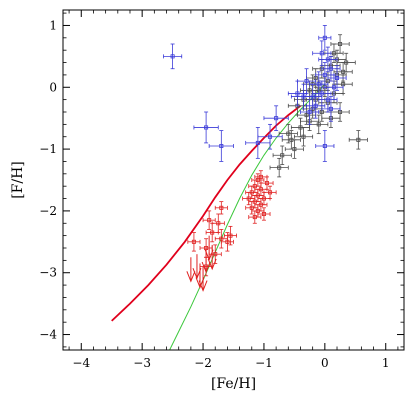 This screenshot has height=420, width=415. What do you see at coordinates (325, 363) in the screenshot?
I see `x-tick-label: 0` at bounding box center [325, 363].